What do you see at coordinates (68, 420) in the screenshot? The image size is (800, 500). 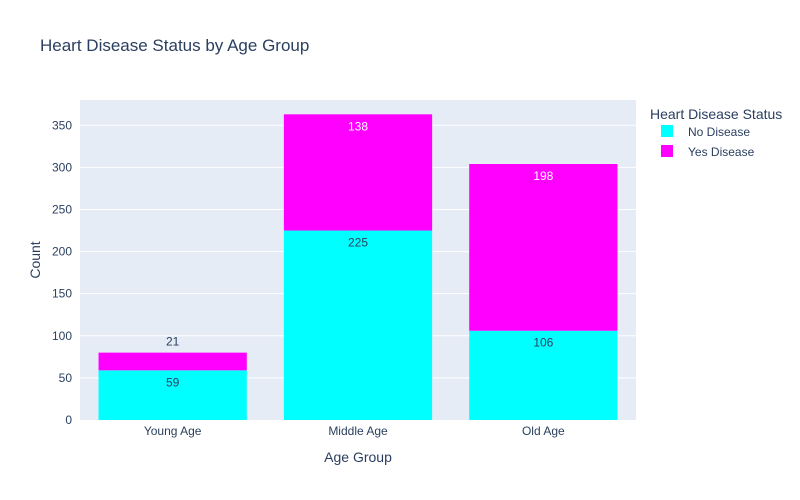 I see `y-tick-label: 0` at bounding box center [68, 420].